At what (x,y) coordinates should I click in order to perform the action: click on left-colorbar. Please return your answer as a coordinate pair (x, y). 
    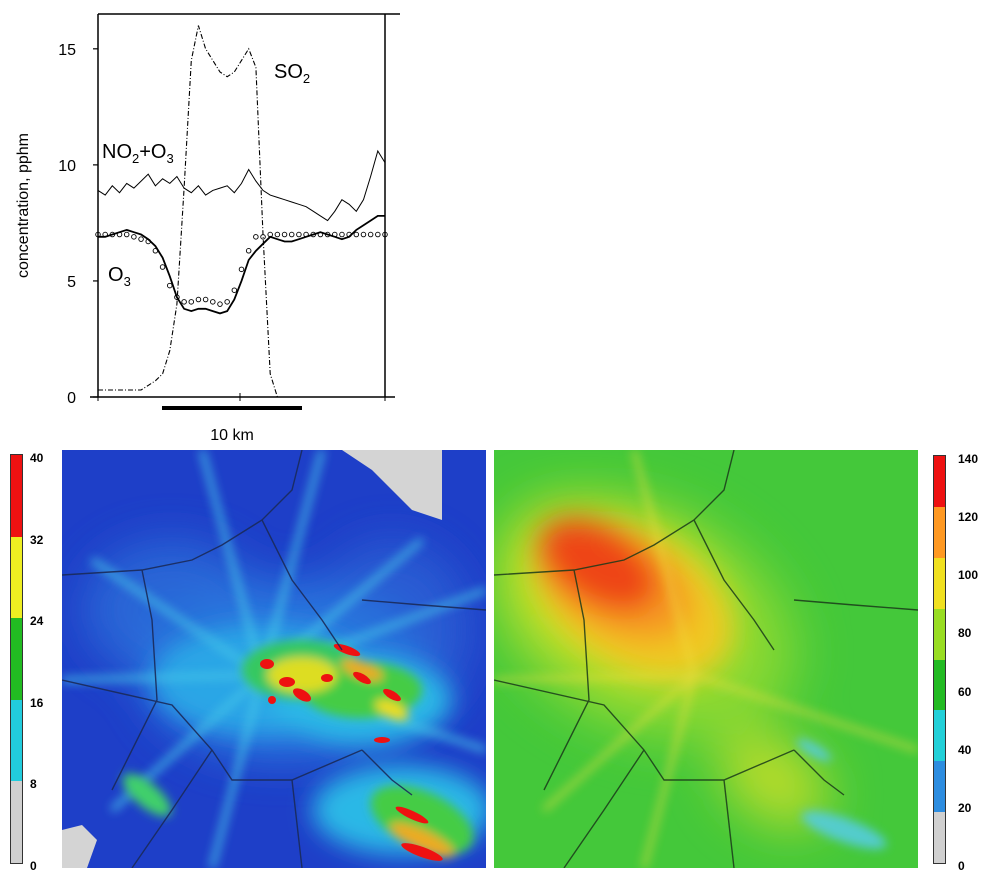
    Looking at the image, I should click on (16, 659).